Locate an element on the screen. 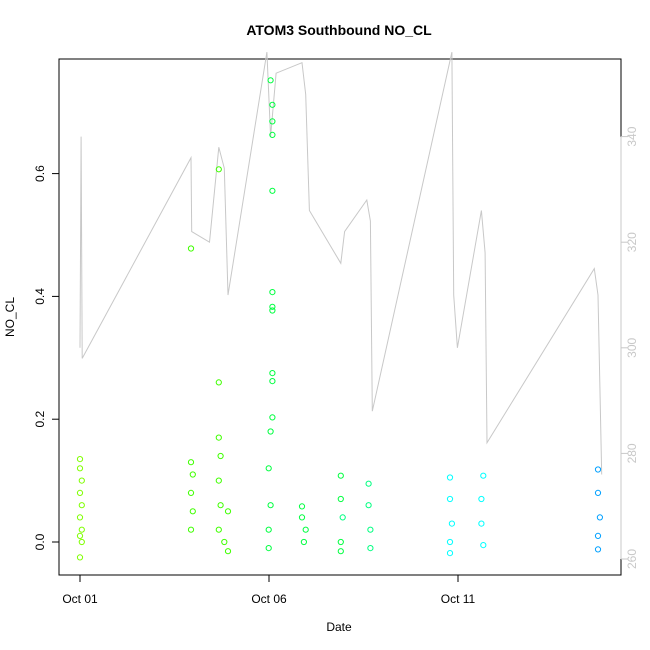  y2-tick-label: 300 is located at coordinates (632, 347).